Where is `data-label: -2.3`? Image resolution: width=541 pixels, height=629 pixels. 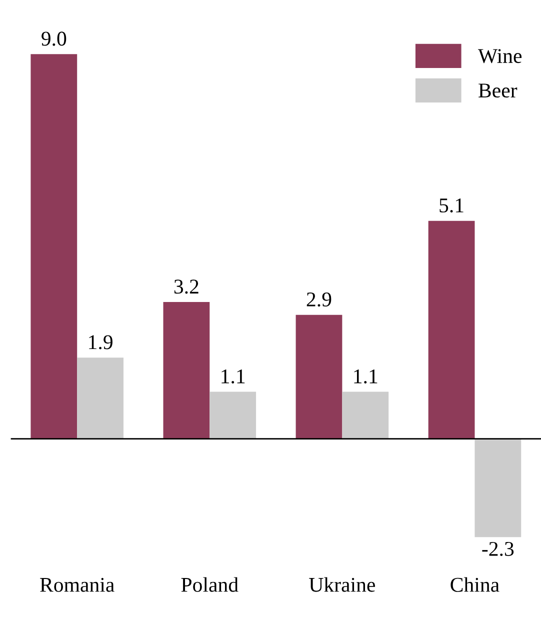
data-label: -2.3 is located at coordinates (498, 549).